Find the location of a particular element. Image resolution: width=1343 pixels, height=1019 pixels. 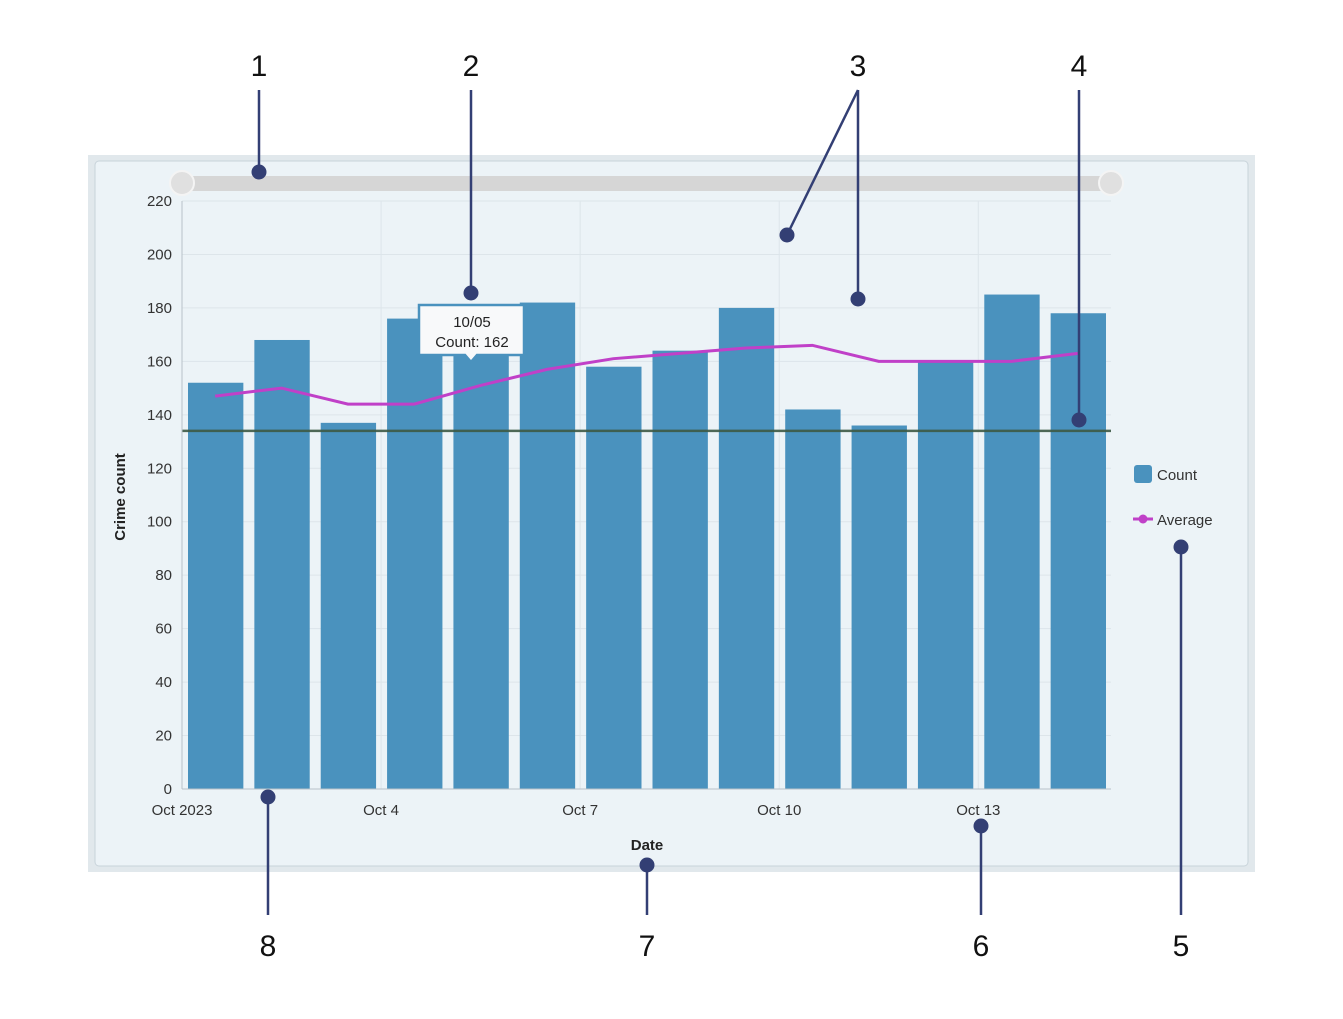

callout-4: 4 is located at coordinates (1079, 239).